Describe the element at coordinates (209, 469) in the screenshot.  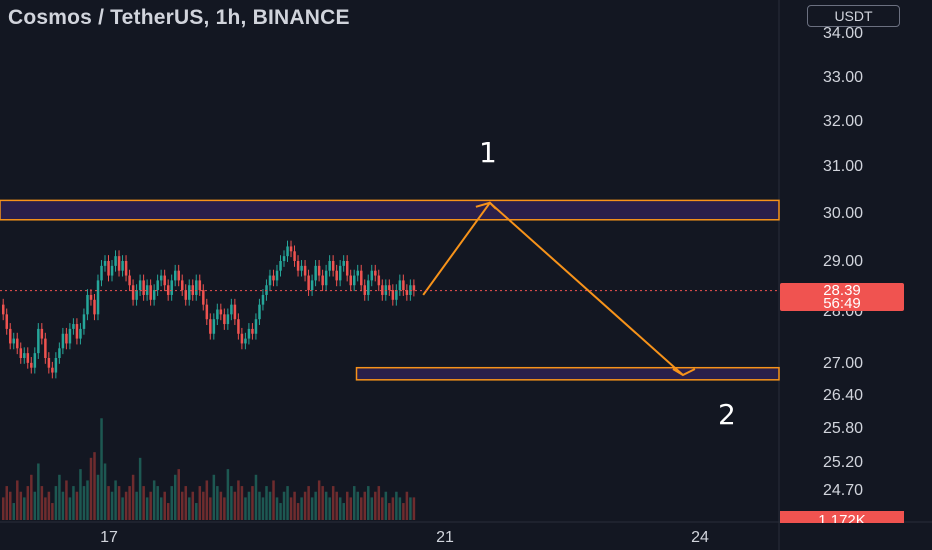
I see `volume-bars` at that location.